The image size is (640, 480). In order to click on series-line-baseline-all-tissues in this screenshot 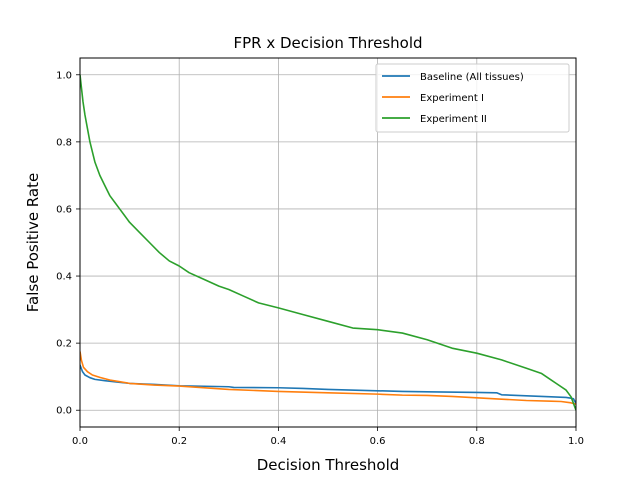, I will do `click(328, 384)`.